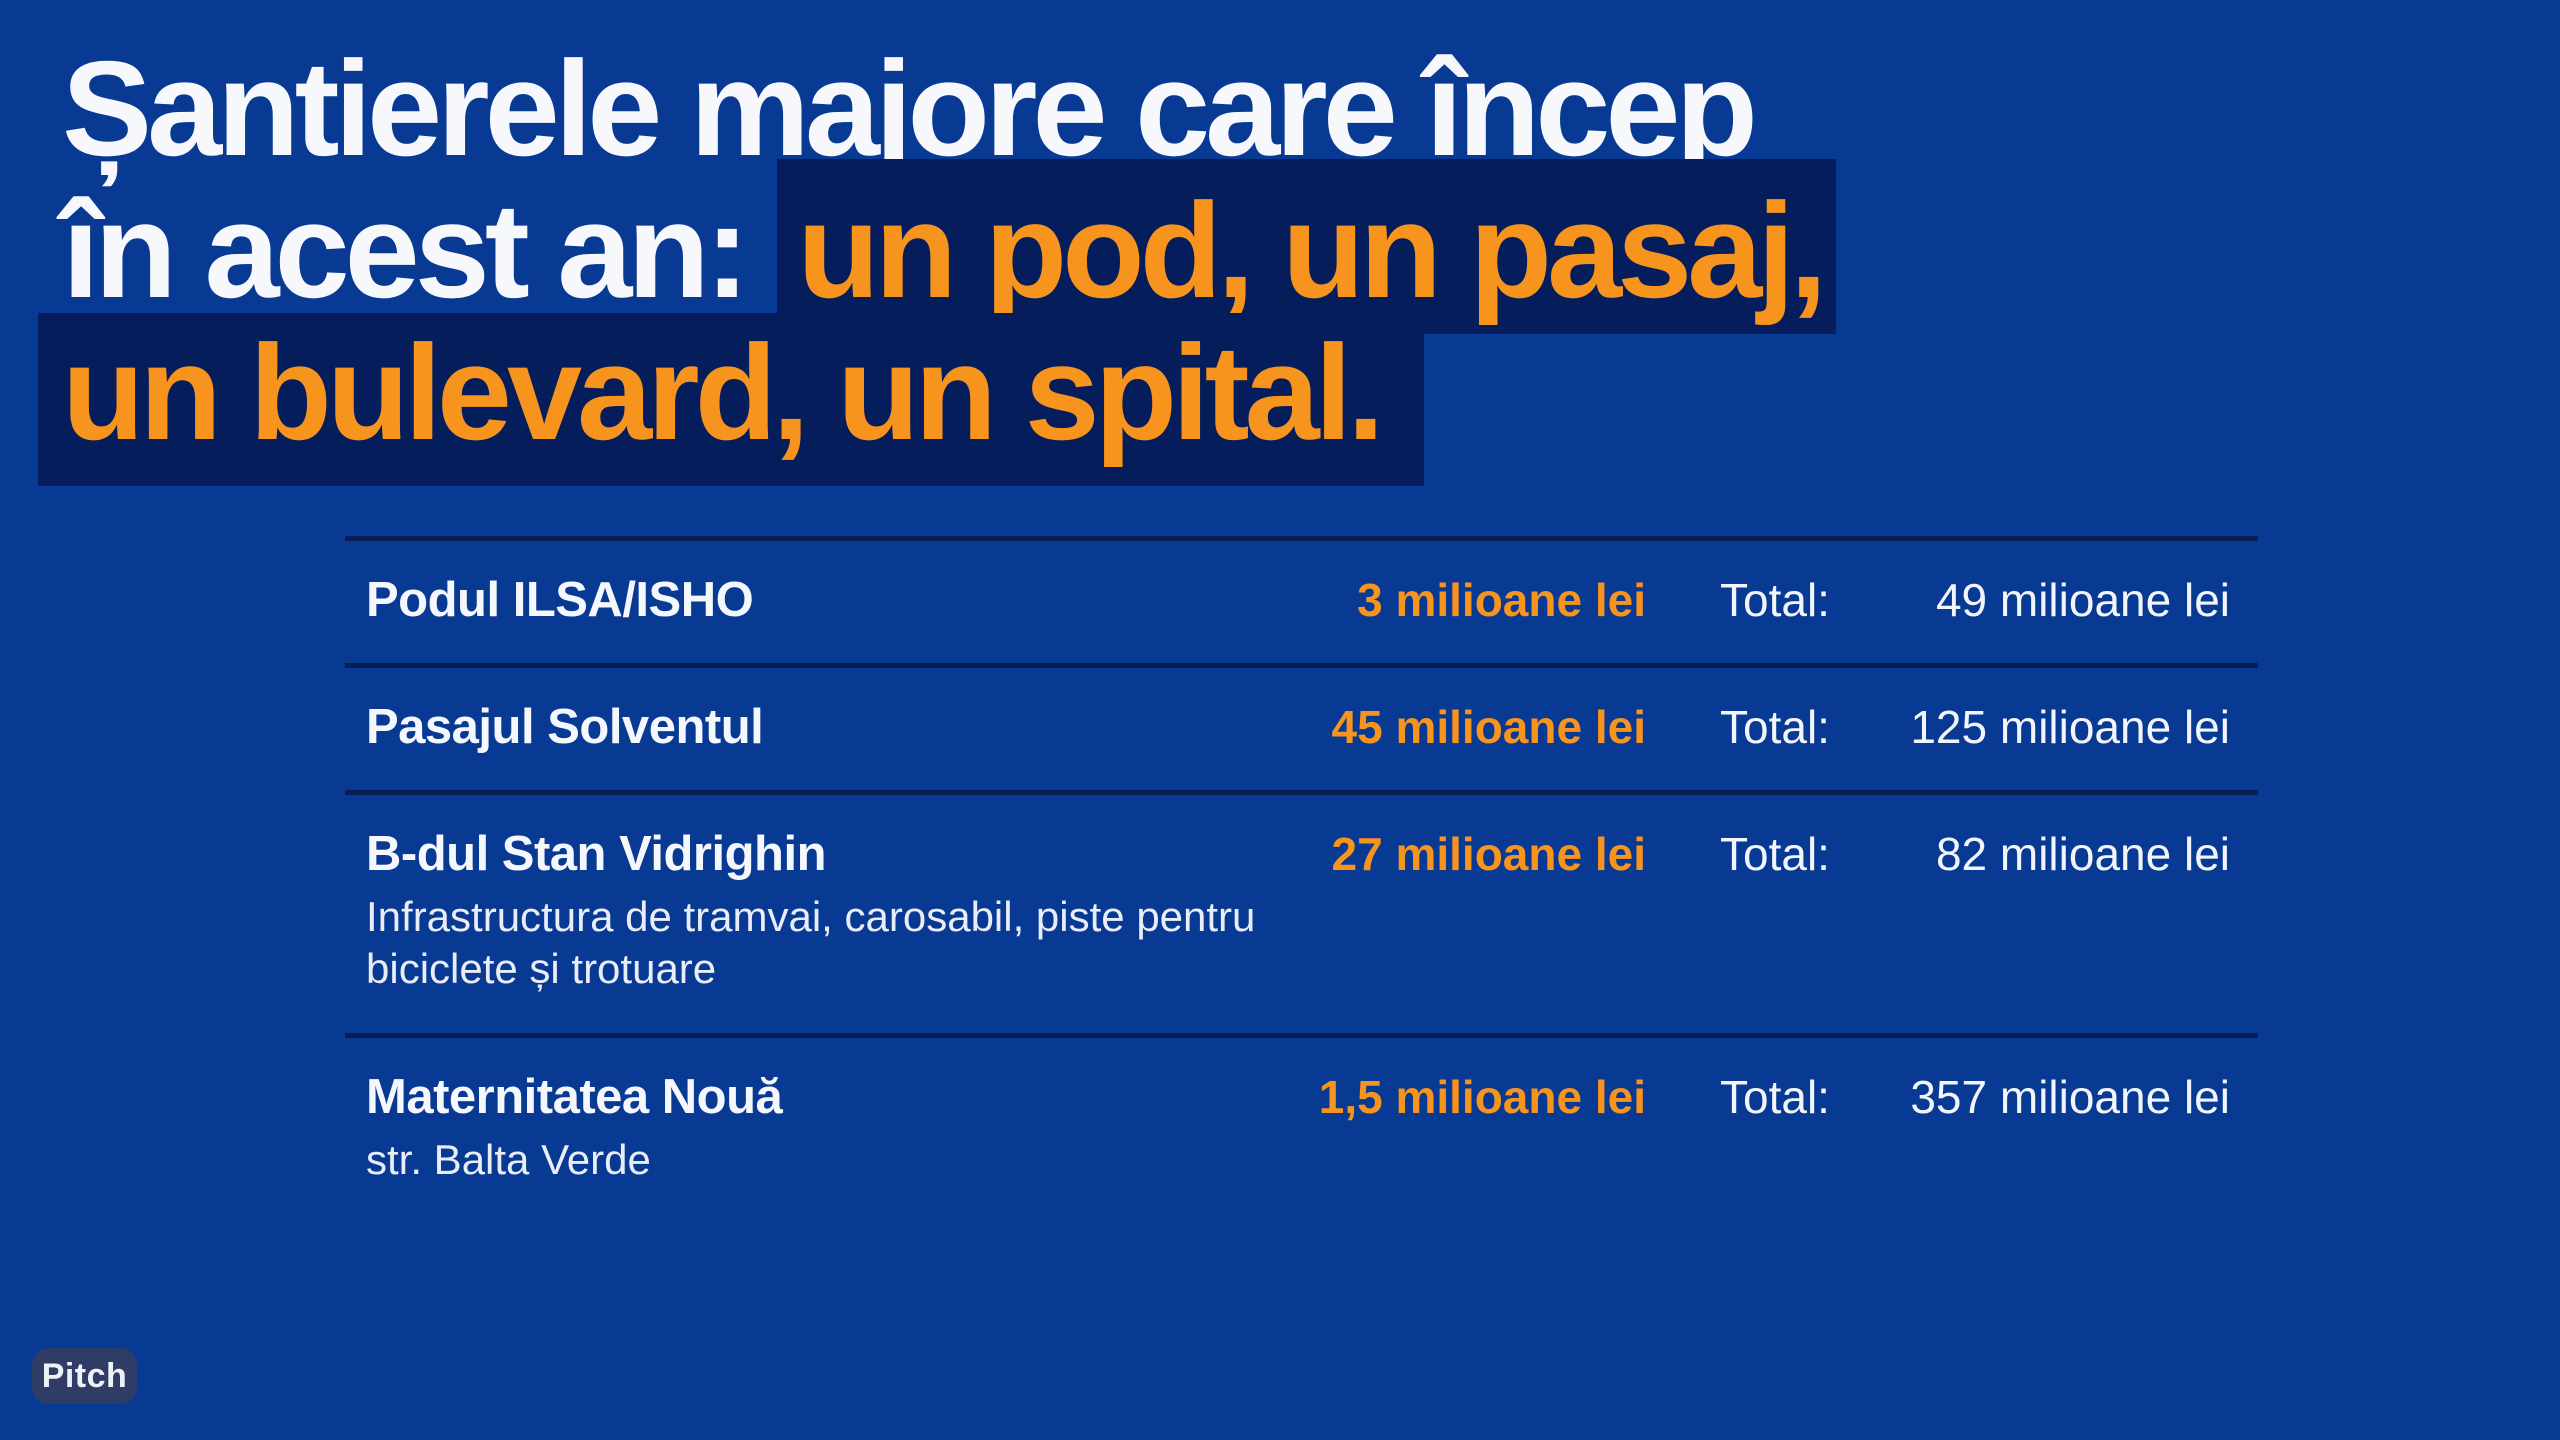 This screenshot has height=1440, width=2560. Describe the element at coordinates (596, 854) in the screenshot. I see `project-name: B-dul Stan Vidrighin` at that location.